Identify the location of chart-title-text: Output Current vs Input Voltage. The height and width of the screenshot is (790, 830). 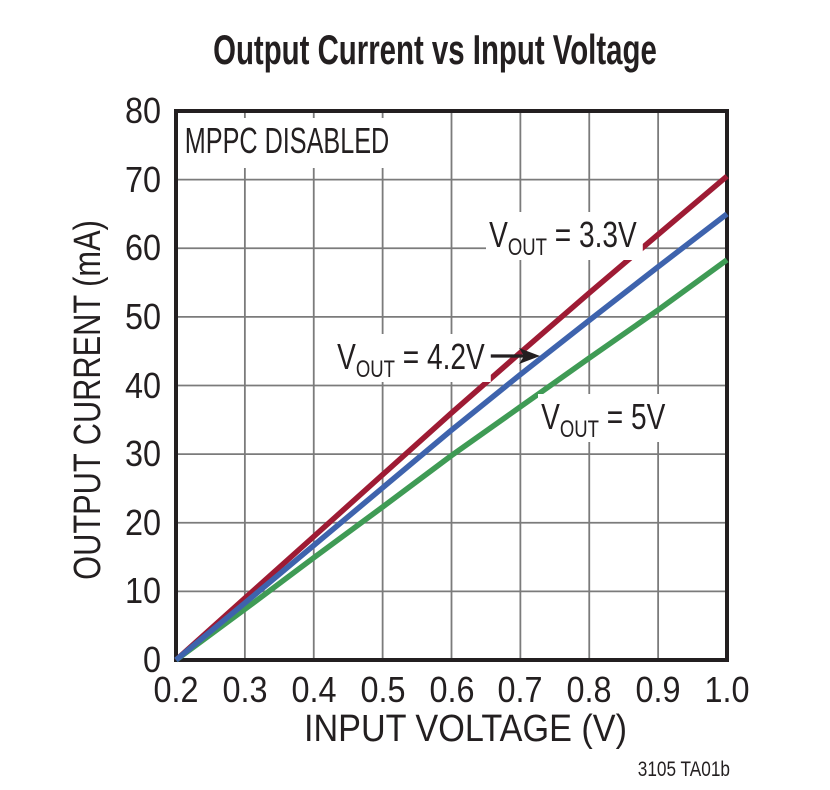
(435, 49).